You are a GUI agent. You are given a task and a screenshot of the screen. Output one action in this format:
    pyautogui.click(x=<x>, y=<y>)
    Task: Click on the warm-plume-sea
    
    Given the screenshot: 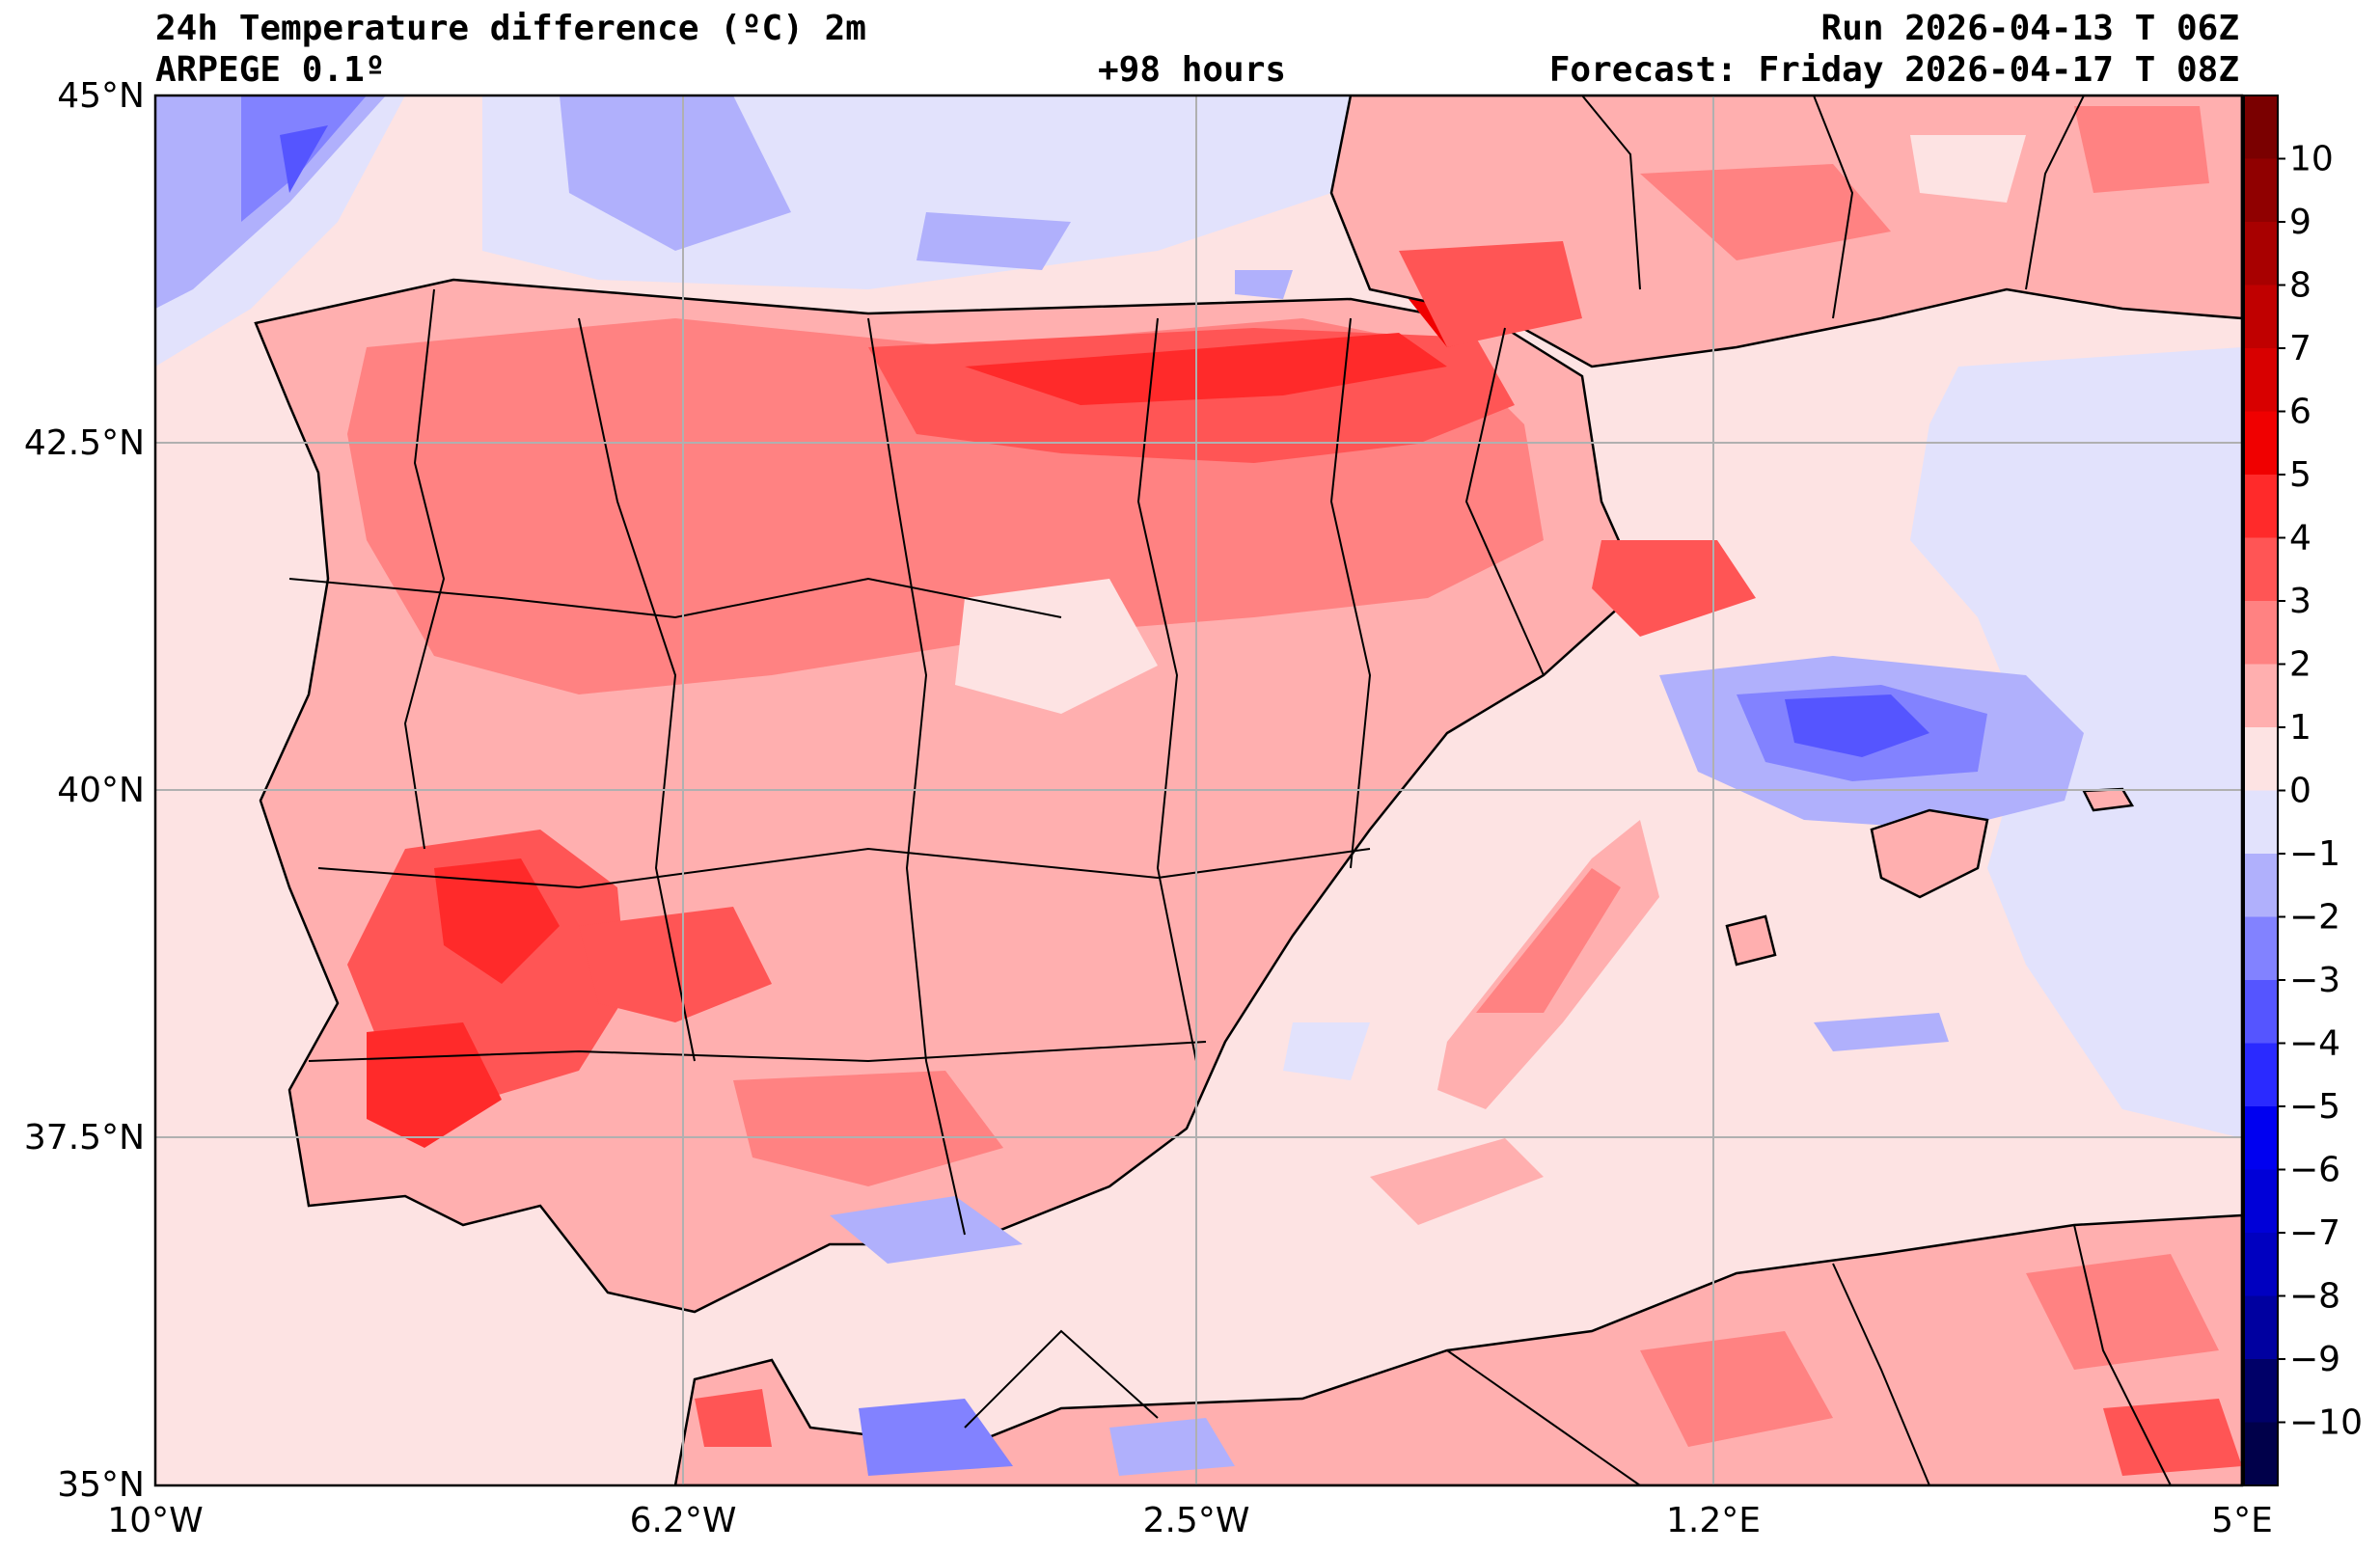 What is the action you would take?
    pyautogui.click(x=1514, y=1023)
    